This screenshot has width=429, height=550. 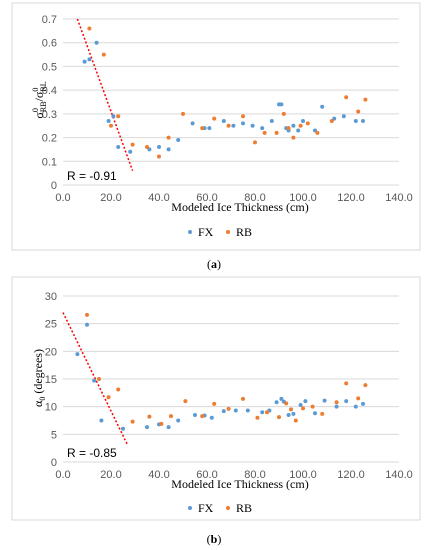 What do you see at coordinates (62, 475) in the screenshot?
I see `panel-b-x-tick-label: 0.0` at bounding box center [62, 475].